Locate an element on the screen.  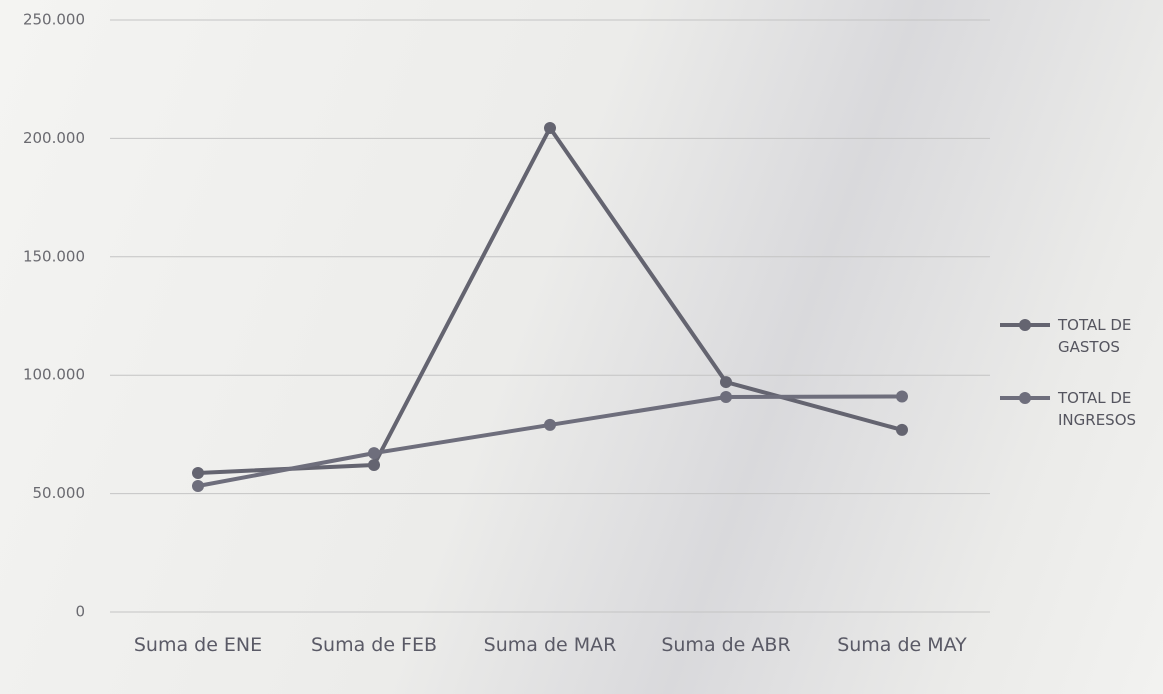
x-tick-label: Suma de ABR is located at coordinates (726, 645).